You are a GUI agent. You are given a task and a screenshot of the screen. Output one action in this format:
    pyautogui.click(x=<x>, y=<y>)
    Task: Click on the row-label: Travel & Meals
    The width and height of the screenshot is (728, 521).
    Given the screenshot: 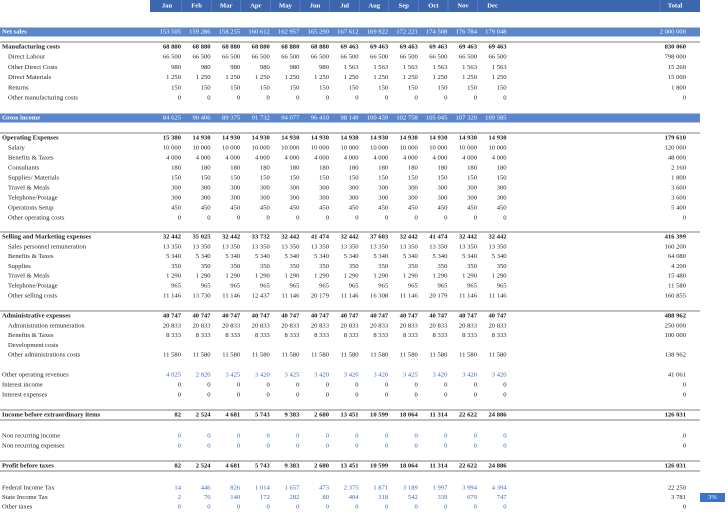 What is the action you would take?
    pyautogui.click(x=29, y=276)
    